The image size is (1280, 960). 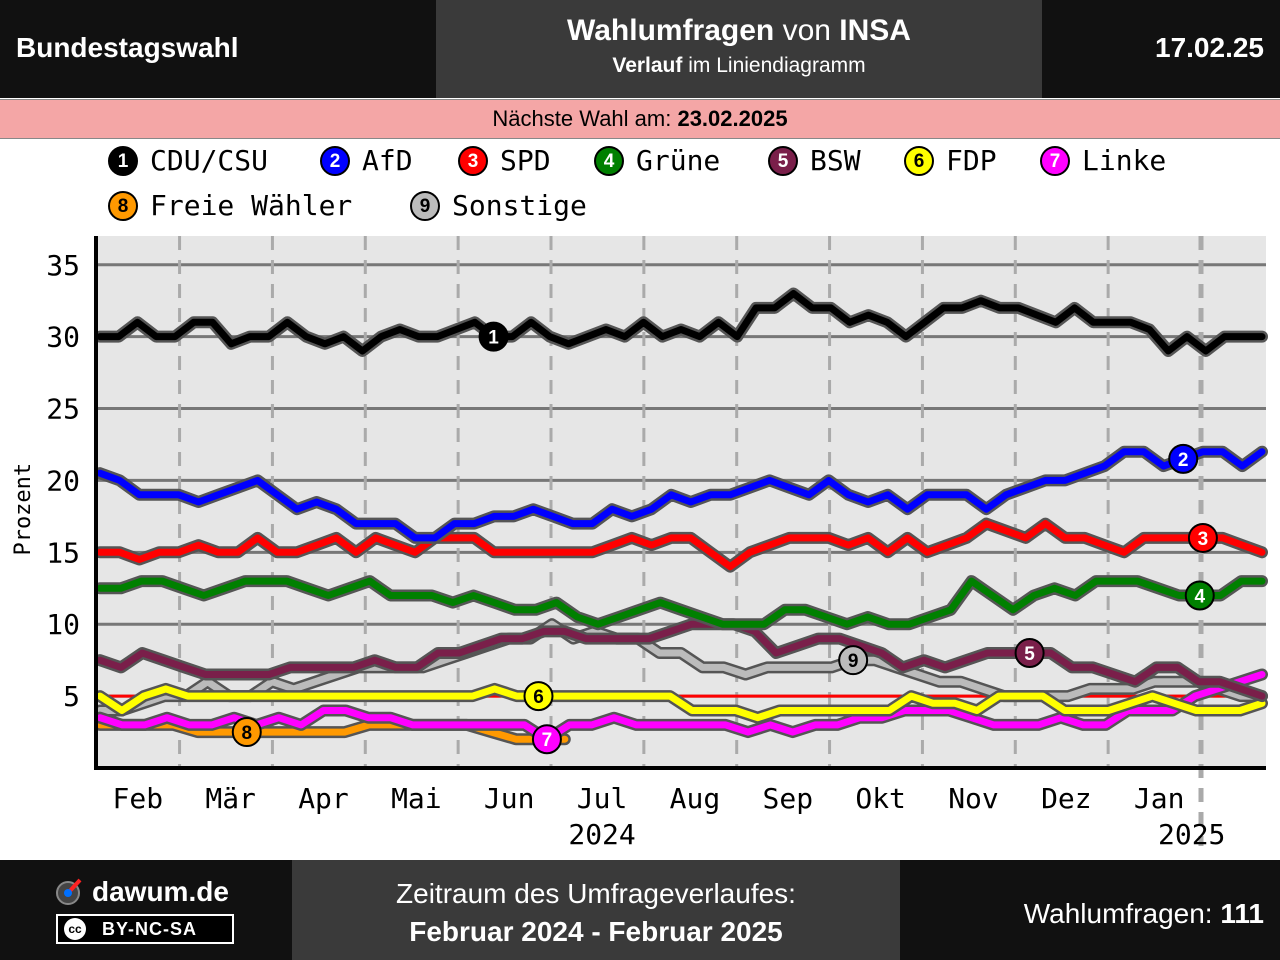 I want to click on series-cdu-csu, so click(x=681, y=322).